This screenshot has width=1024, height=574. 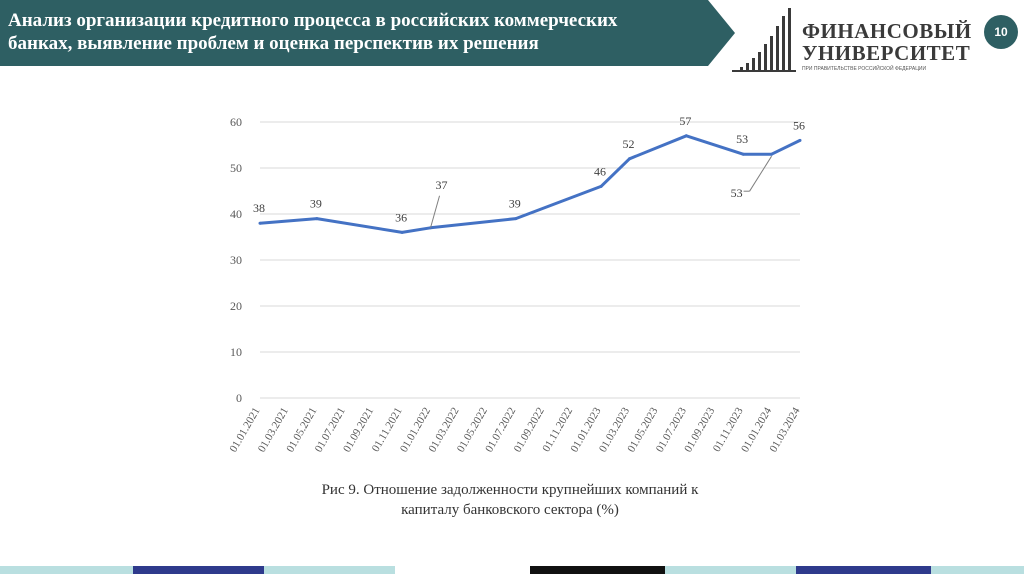 I want to click on title-banner, so click(x=367, y=33).